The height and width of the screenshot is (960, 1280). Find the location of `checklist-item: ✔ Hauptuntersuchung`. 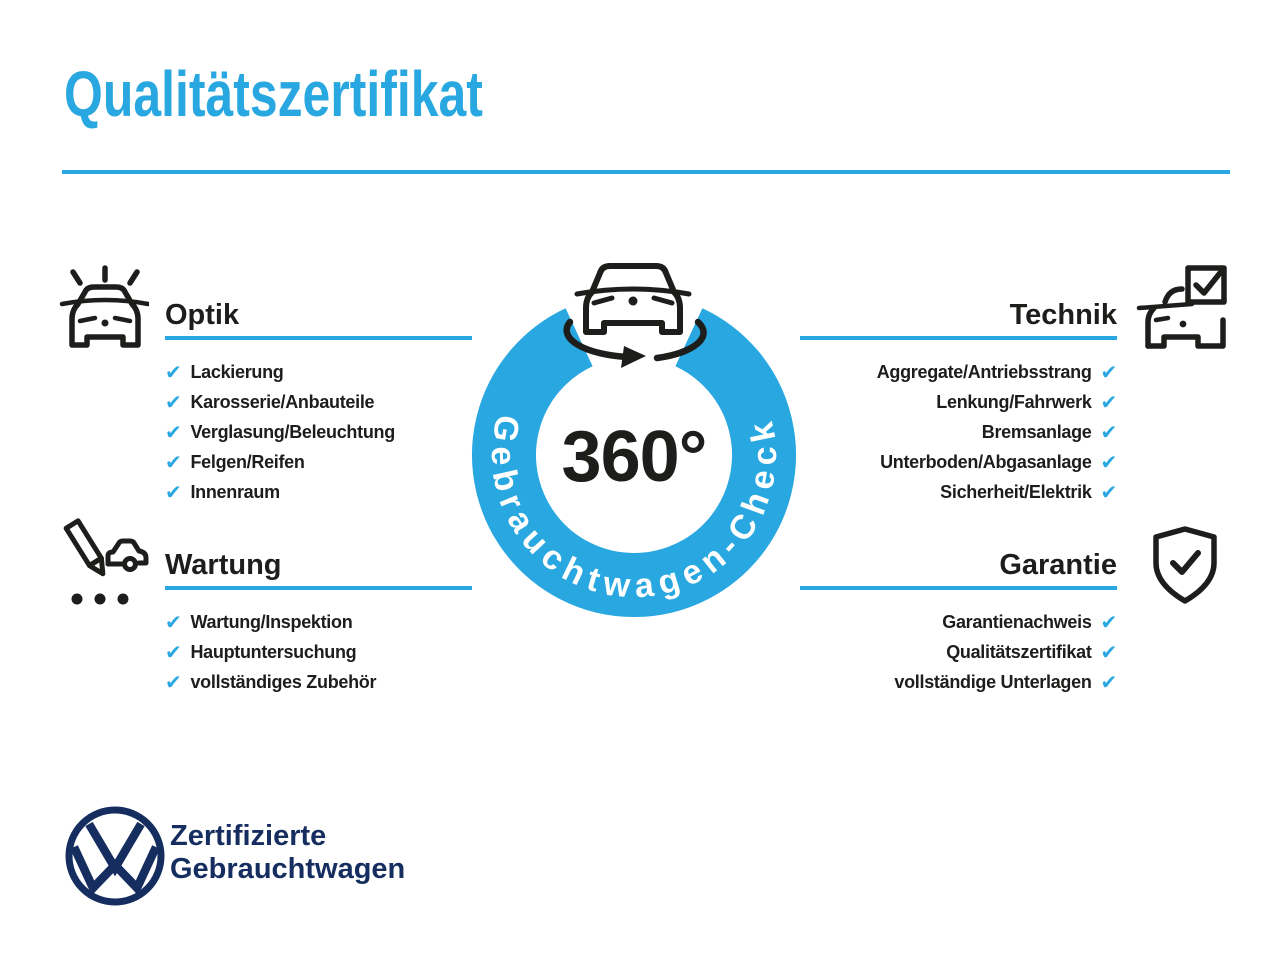

checklist-item: ✔ Hauptuntersuchung is located at coordinates (318, 652).